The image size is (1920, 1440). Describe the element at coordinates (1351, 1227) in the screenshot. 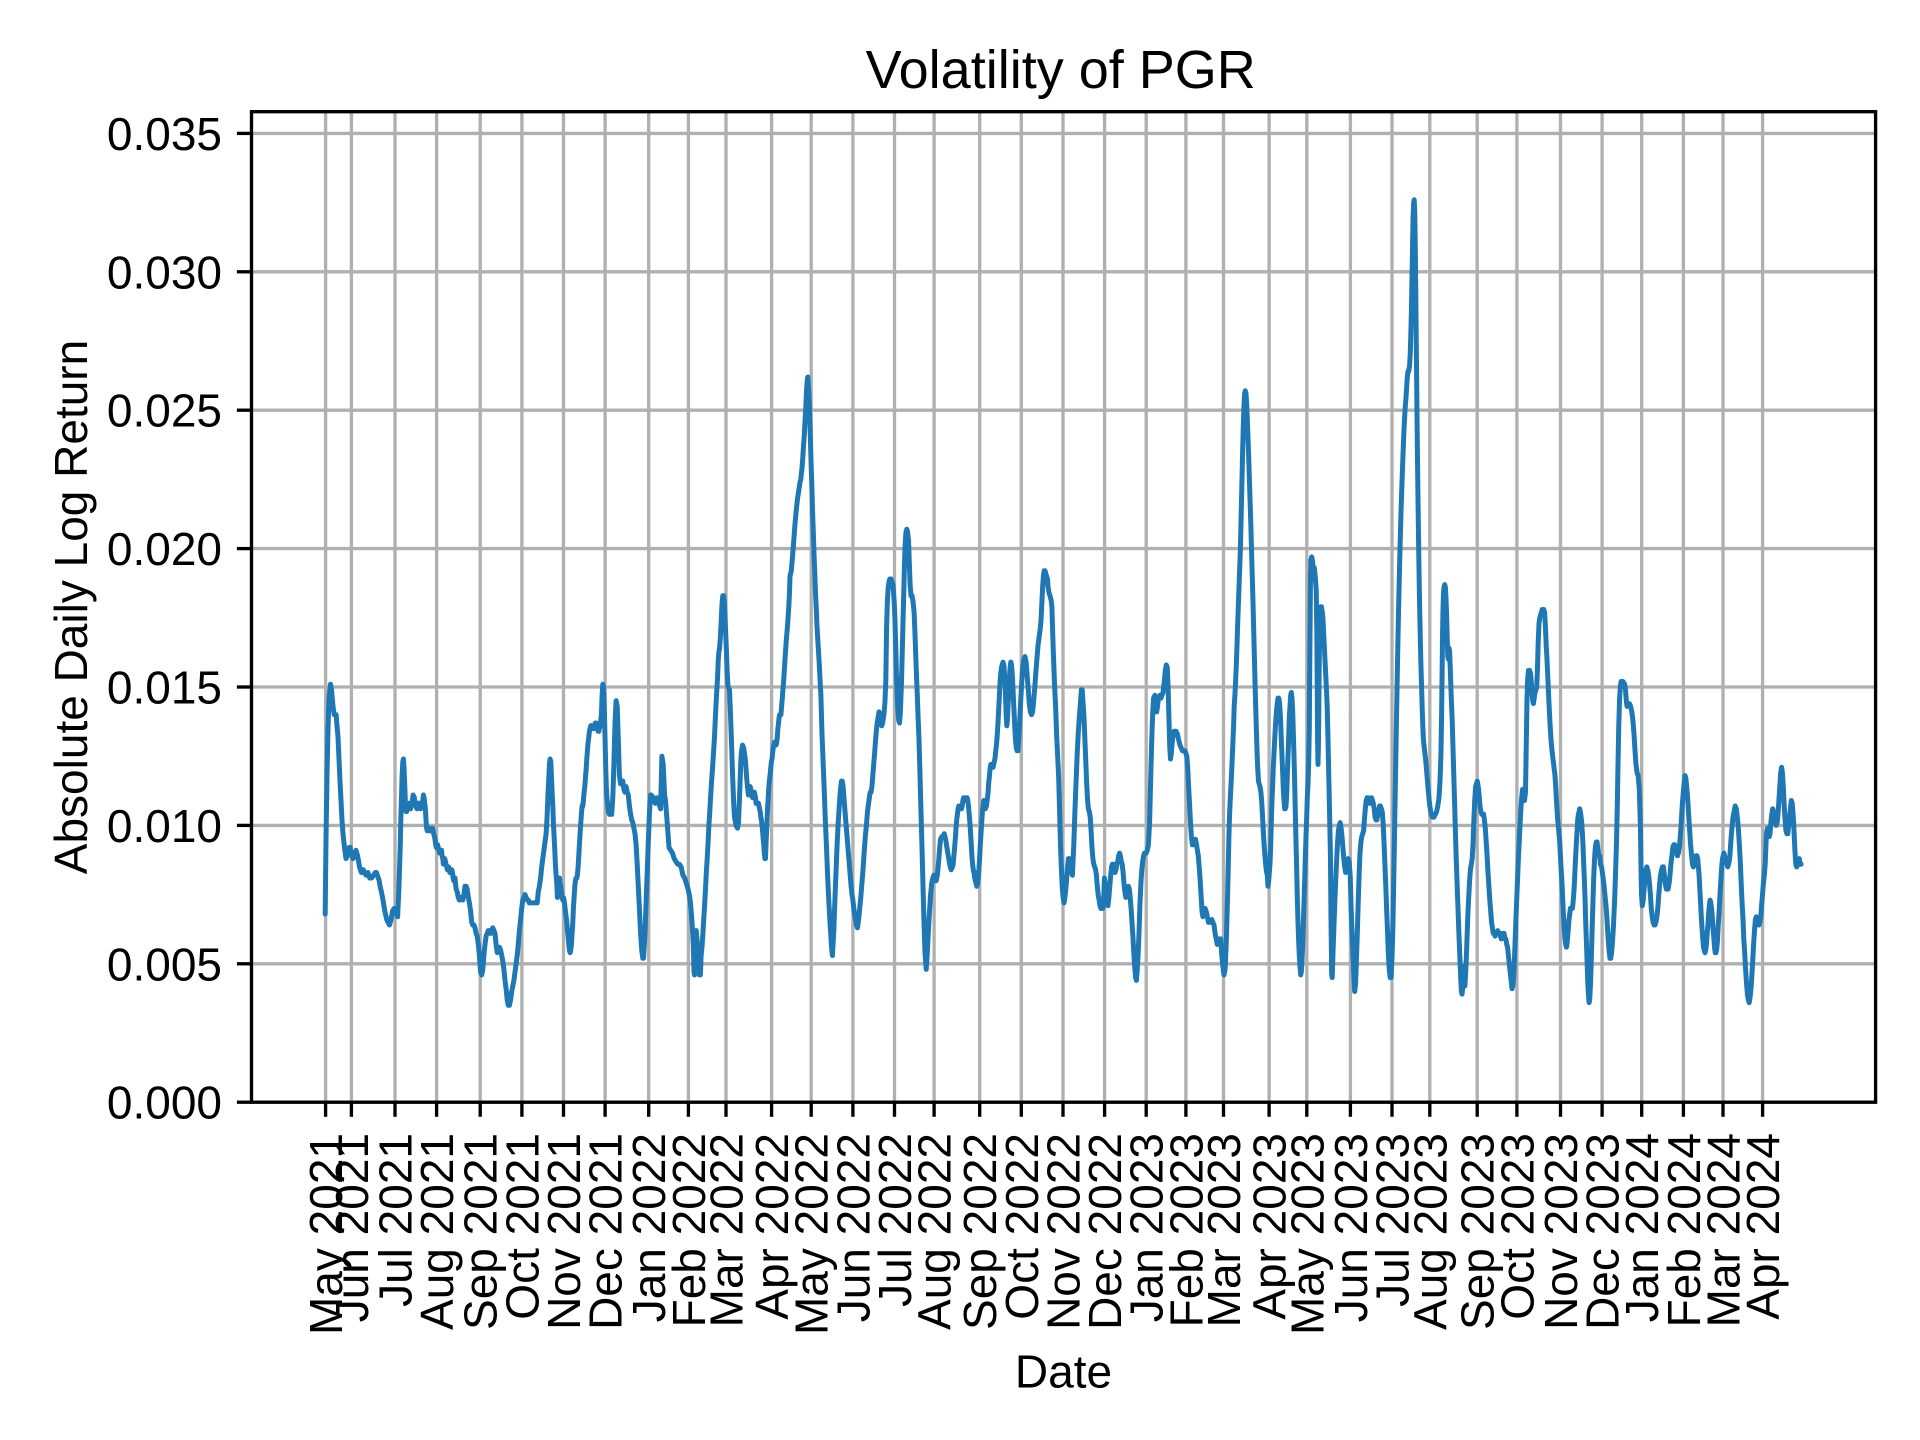

I see `svg-text: Jun 2023` at that location.